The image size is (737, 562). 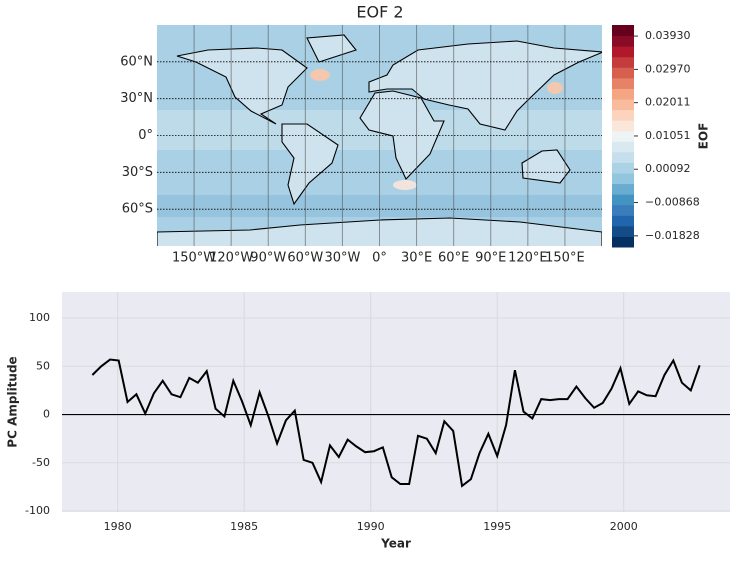 What do you see at coordinates (13, 401) in the screenshot?
I see `y-axis-label: PC Amplitude` at bounding box center [13, 401].